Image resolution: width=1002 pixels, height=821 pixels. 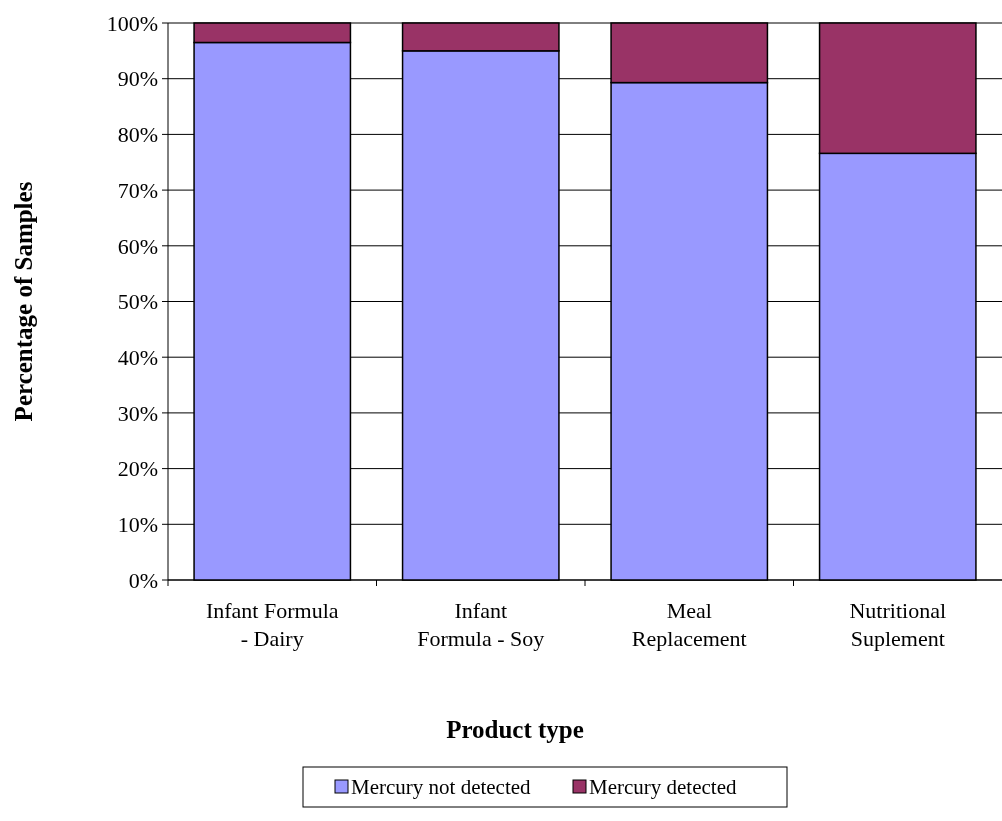 I want to click on x-tick-label: Infant Formula - Dairy, so click(x=272, y=624).